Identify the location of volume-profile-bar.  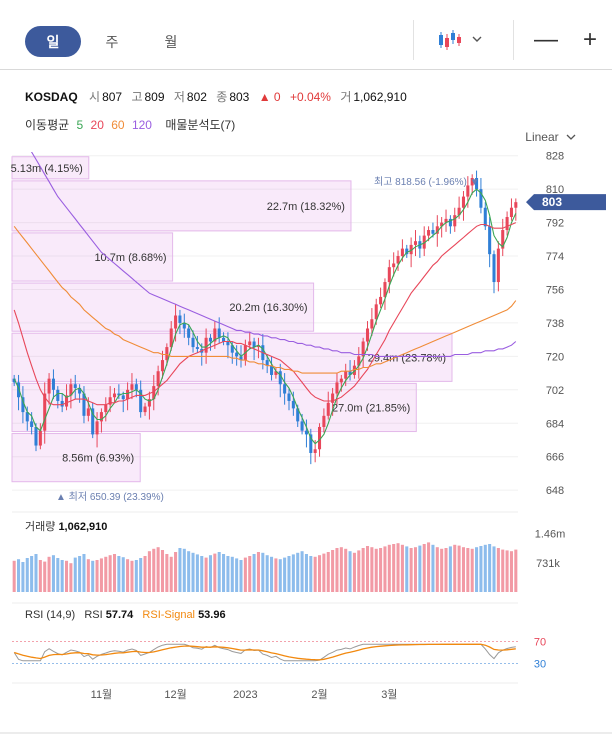
(50, 168).